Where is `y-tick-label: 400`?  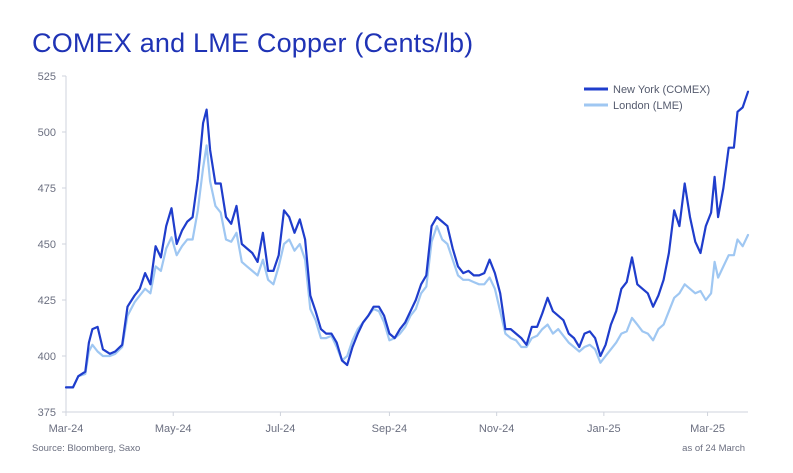
y-tick-label: 400 is located at coordinates (47, 357).